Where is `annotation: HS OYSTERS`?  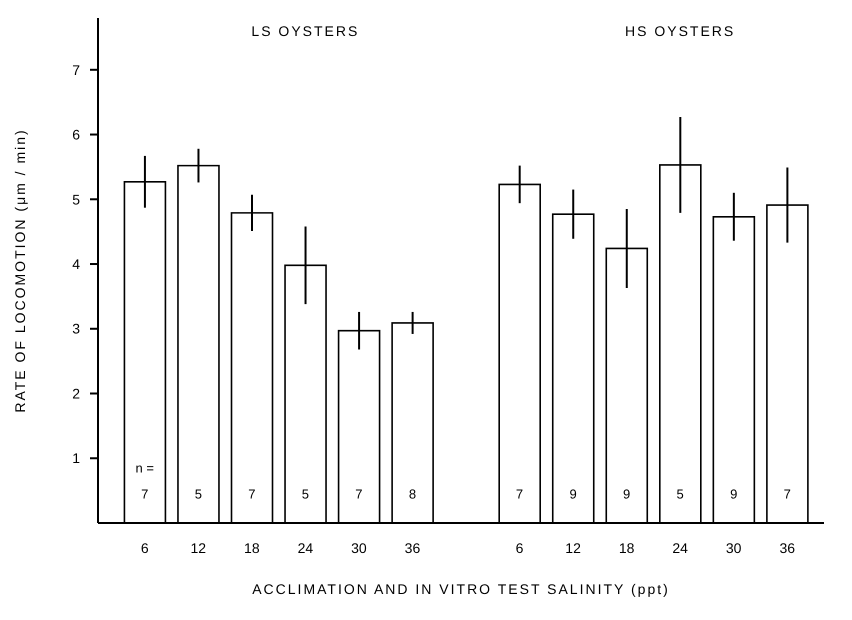
annotation: HS OYSTERS is located at coordinates (680, 30).